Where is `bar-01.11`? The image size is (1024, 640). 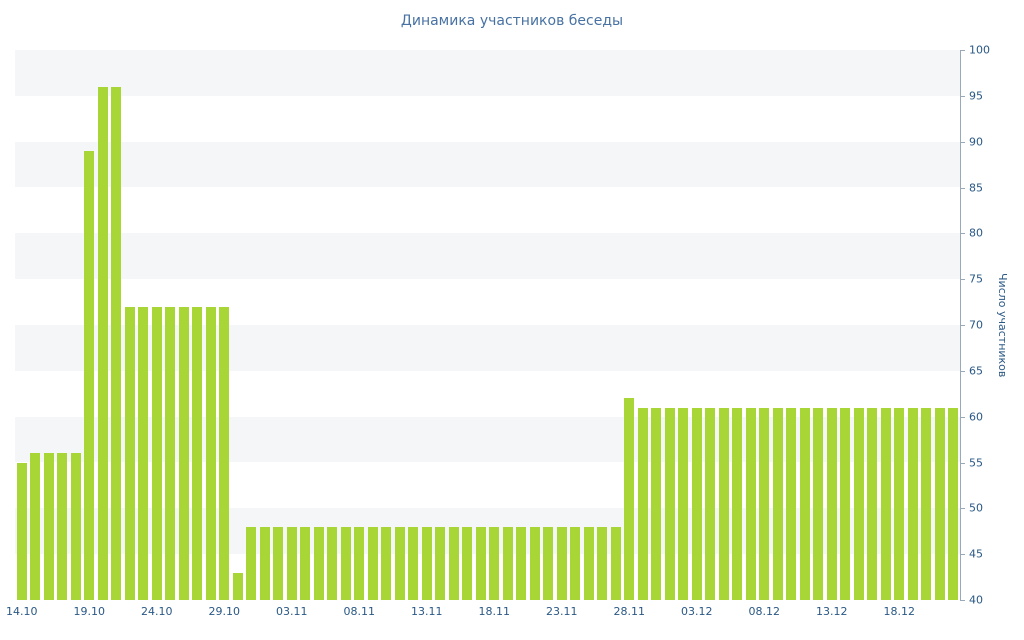
bar-01.11 is located at coordinates (264, 563).